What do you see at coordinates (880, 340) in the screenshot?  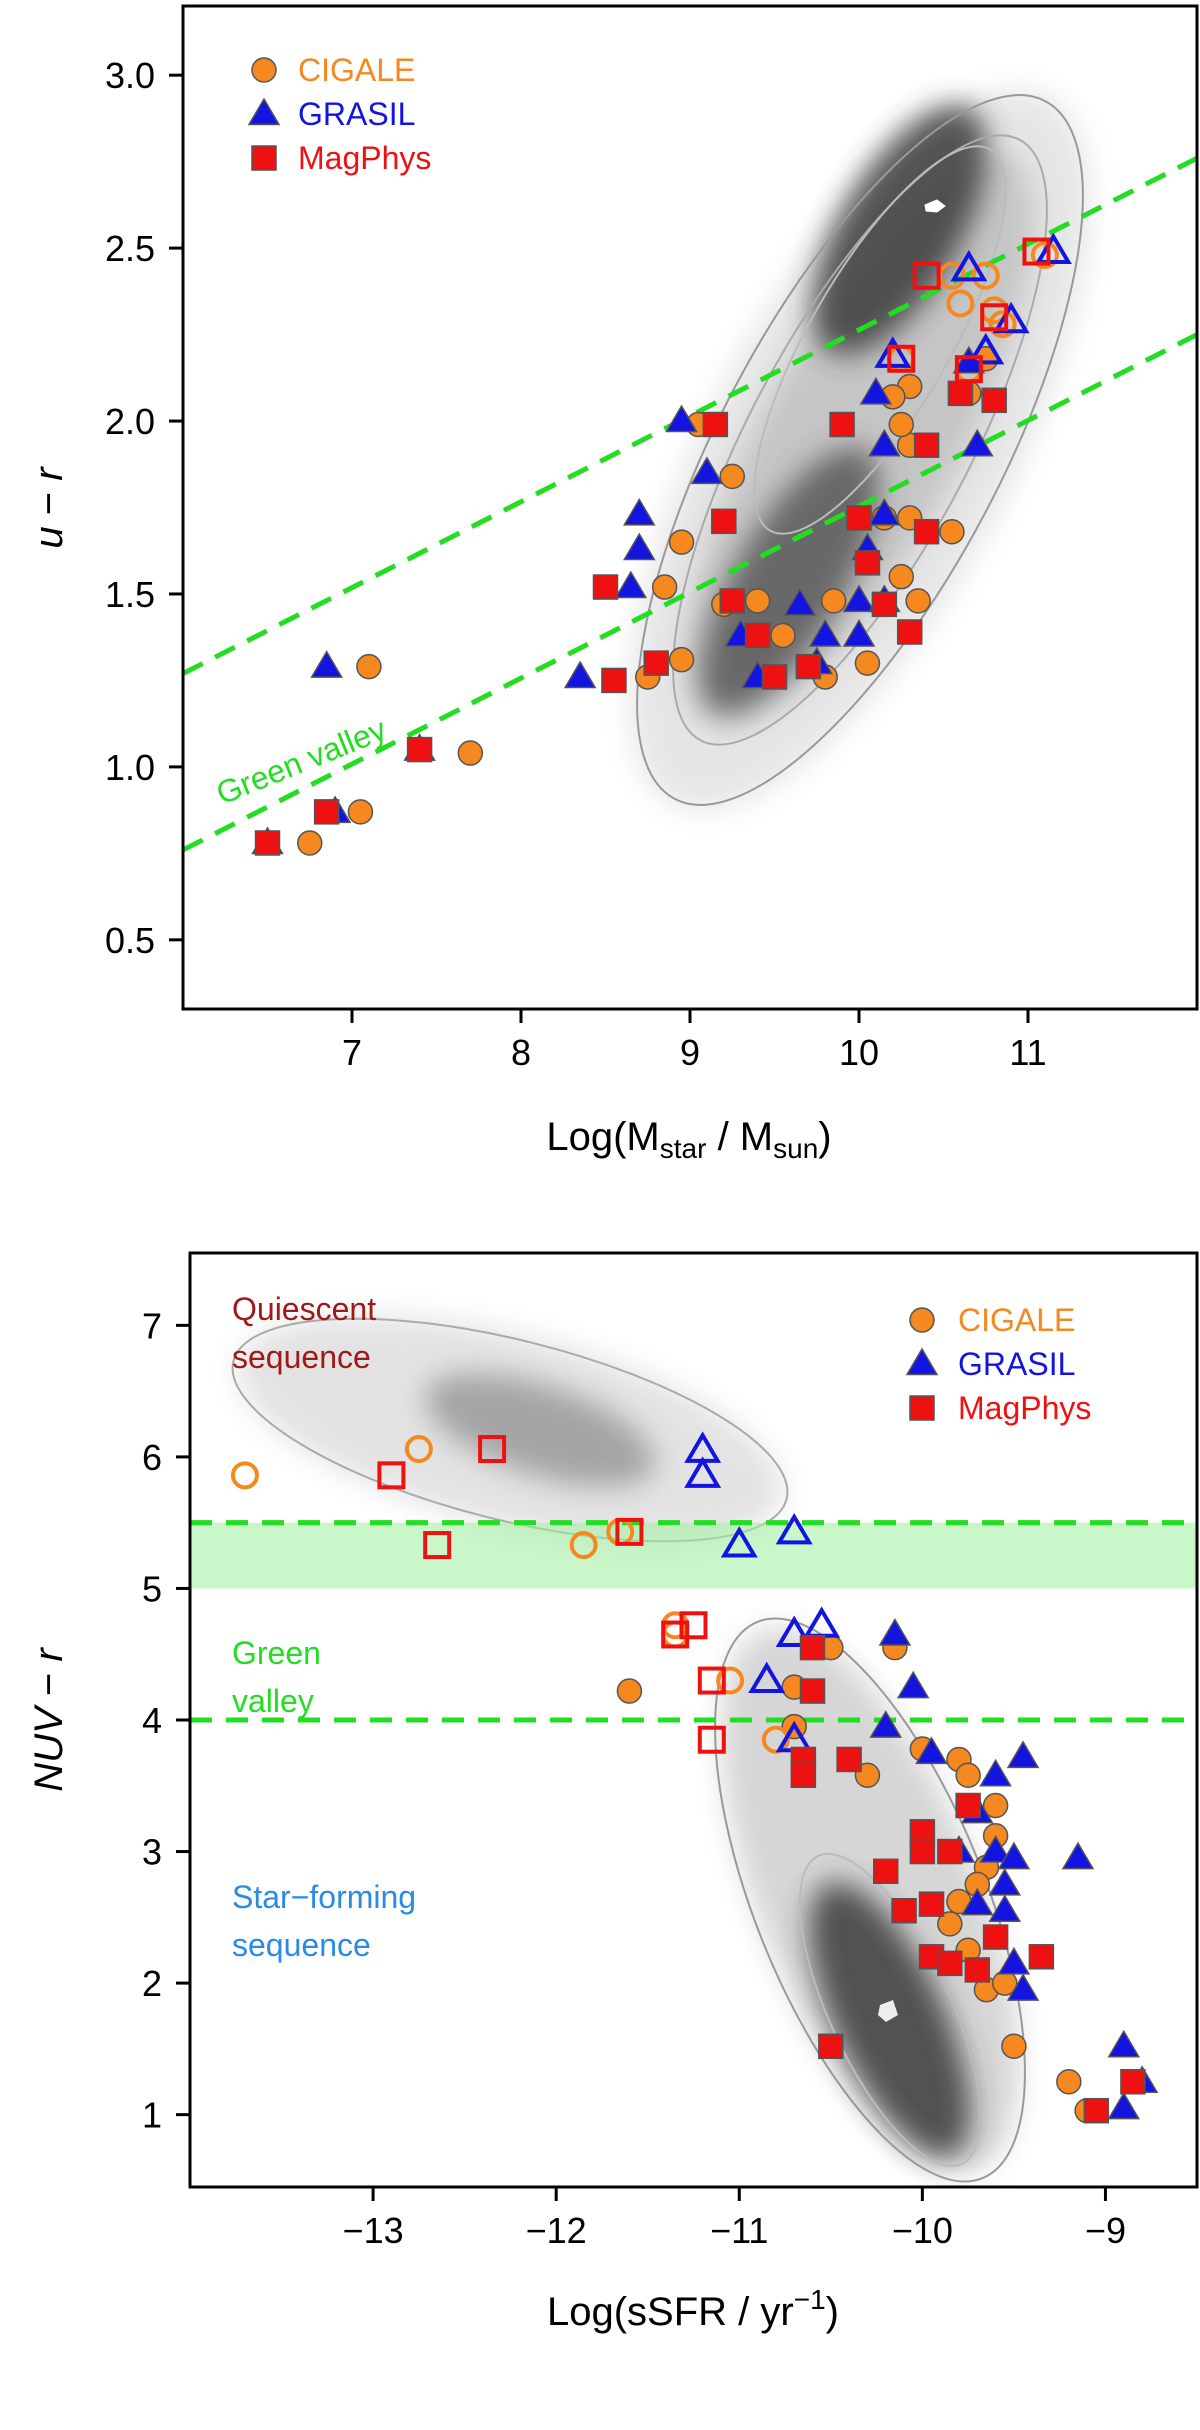 I see `density-contour-inner` at bounding box center [880, 340].